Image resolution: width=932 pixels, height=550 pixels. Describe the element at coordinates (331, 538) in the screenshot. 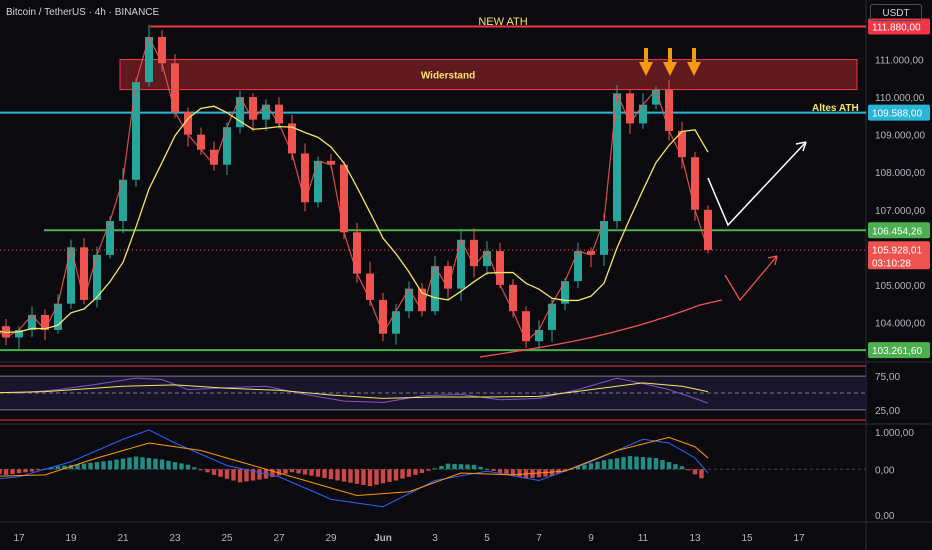

I see `x-tick-label: 29` at that location.